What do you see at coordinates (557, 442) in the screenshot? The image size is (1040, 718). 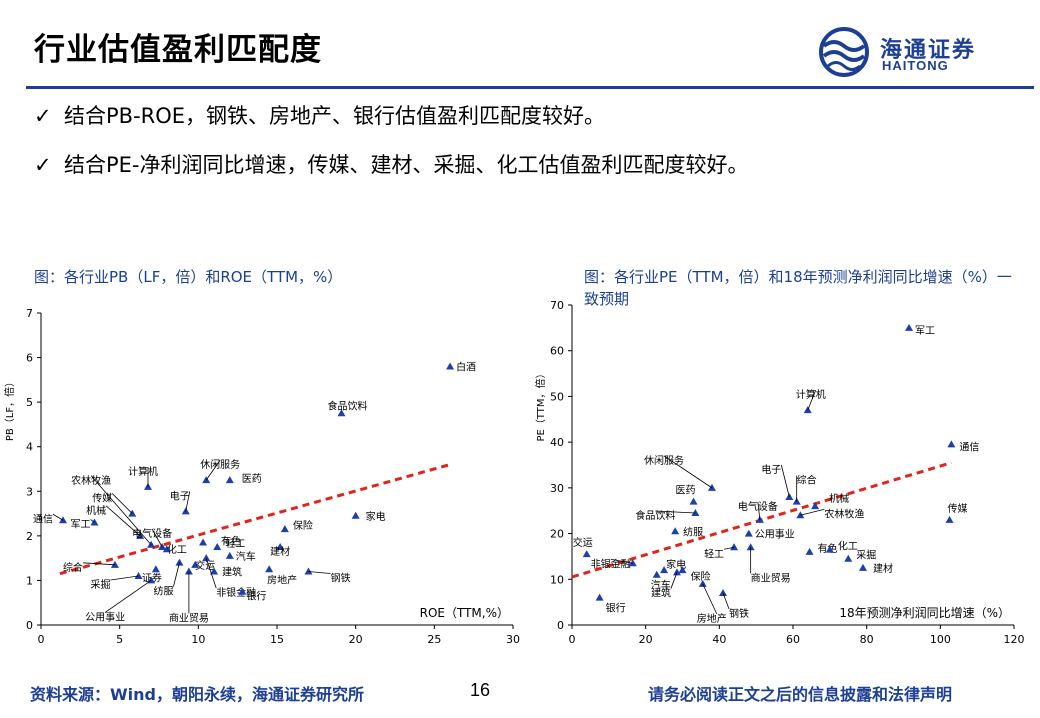 I see `y-tick-label: 40` at bounding box center [557, 442].